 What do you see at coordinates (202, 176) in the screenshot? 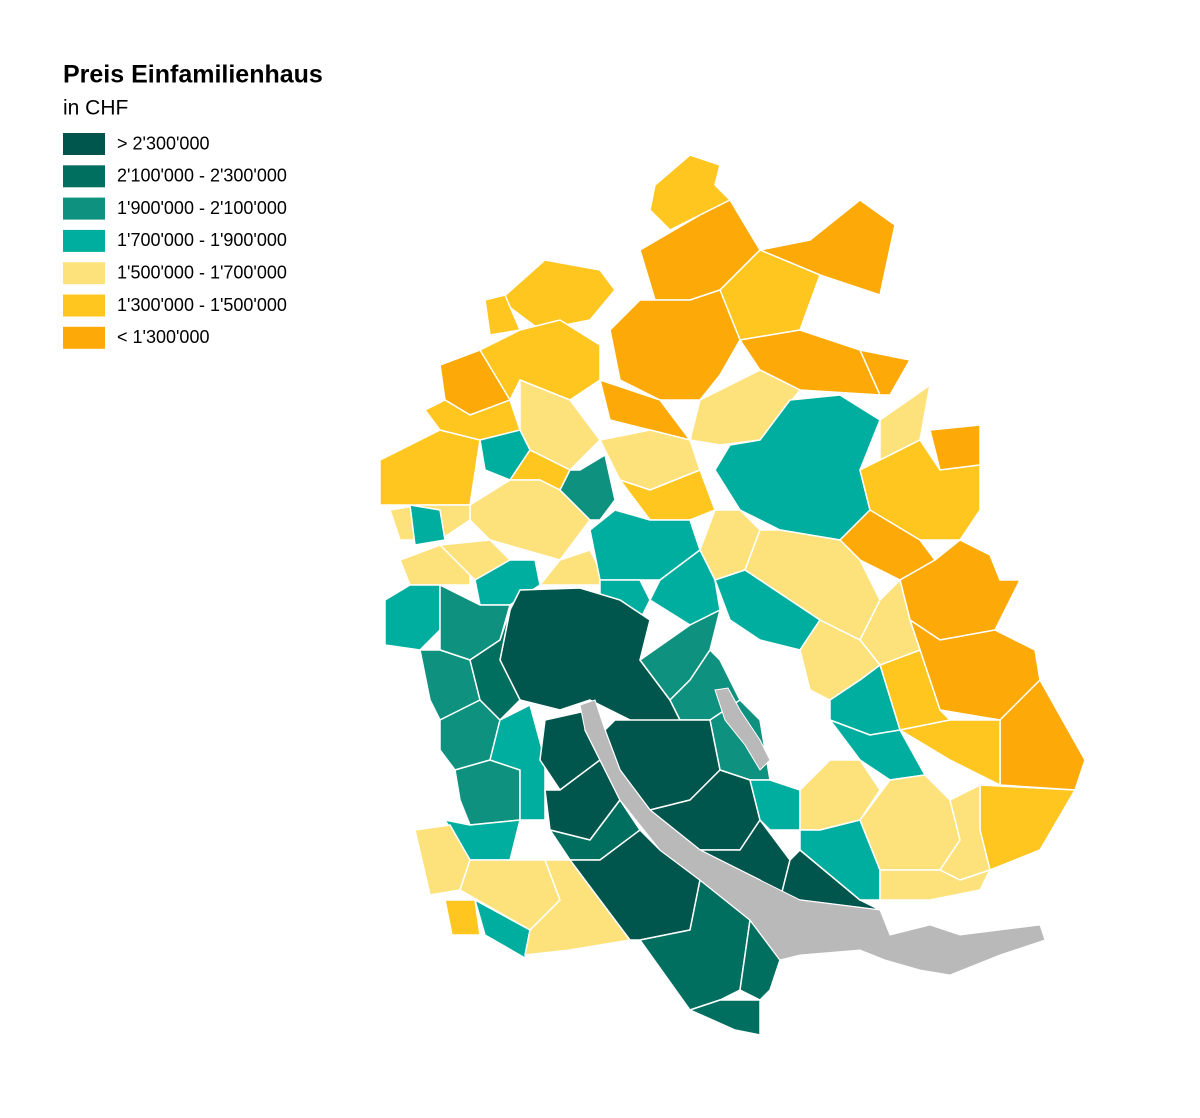
I see `legend-label: 2'100'000 - 2'300'000` at bounding box center [202, 176].